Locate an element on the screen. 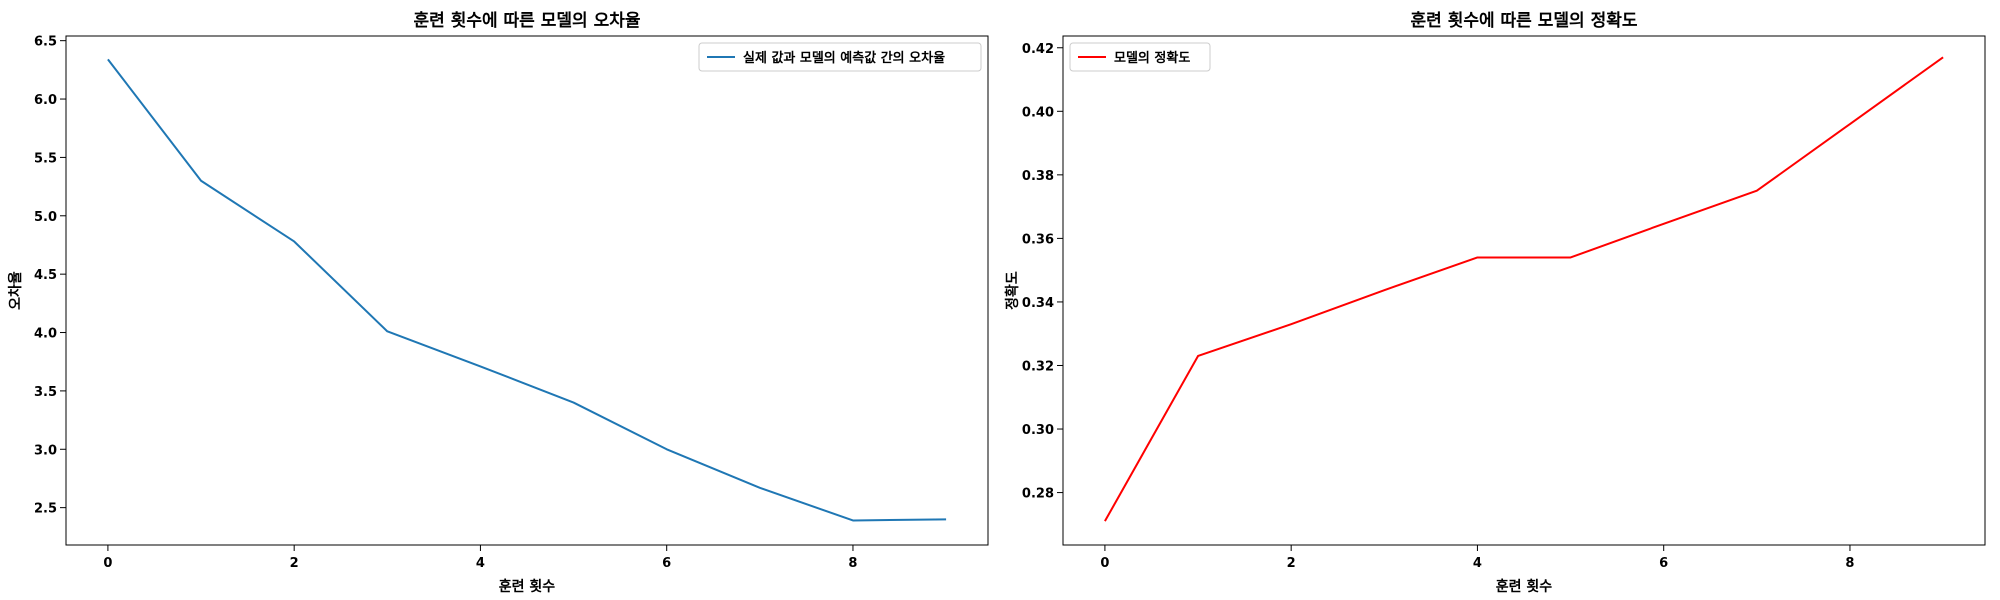 This screenshot has width=2000, height=600. y-tick-label: 3.5 is located at coordinates (45, 392).